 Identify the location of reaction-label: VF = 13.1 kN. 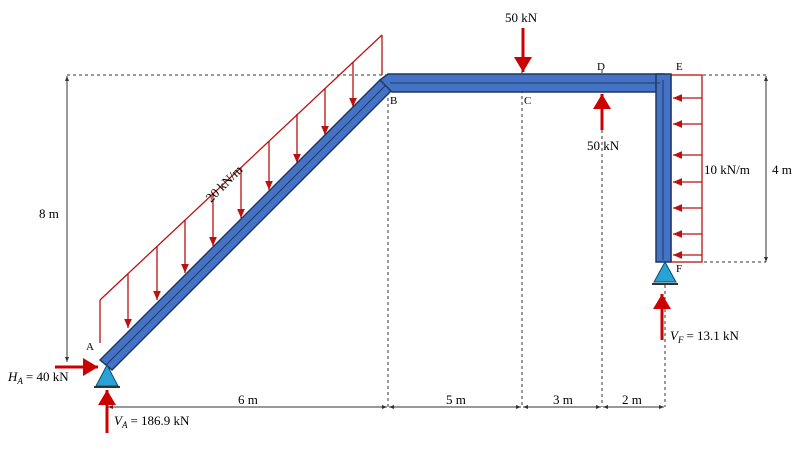
(705, 336).